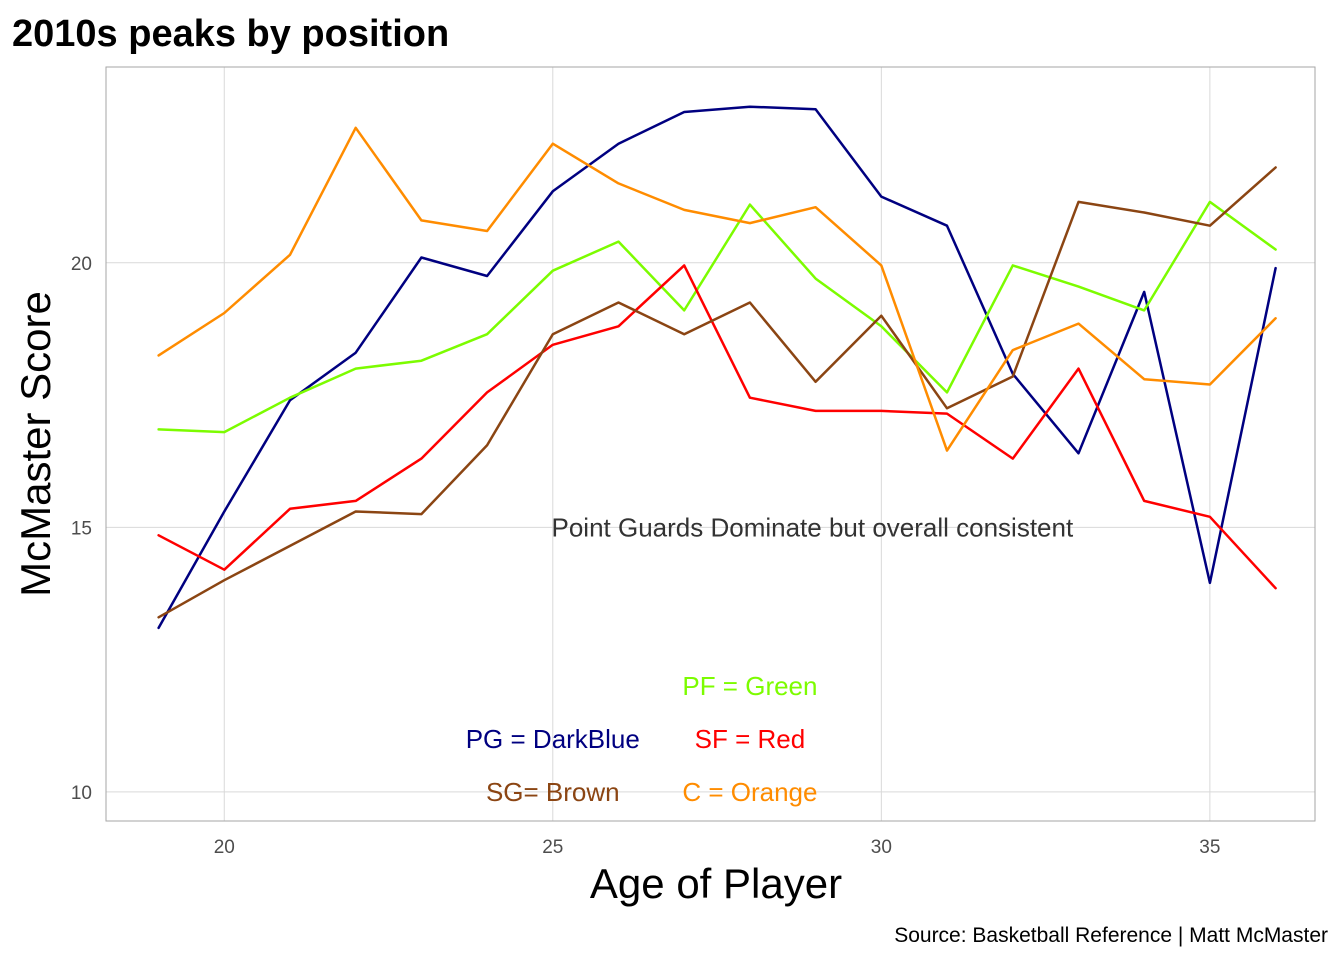 This screenshot has width=1344, height=960. Describe the element at coordinates (81, 264) in the screenshot. I see `y-tick-label: 20` at that location.